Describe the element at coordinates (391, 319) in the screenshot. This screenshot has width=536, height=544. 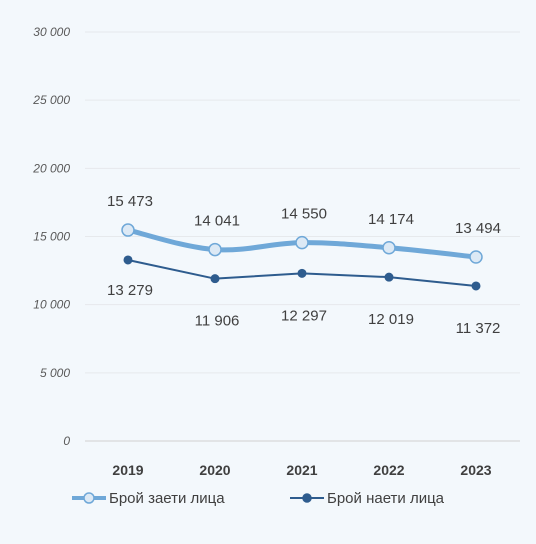
I see `data-label: 12 019` at that location.